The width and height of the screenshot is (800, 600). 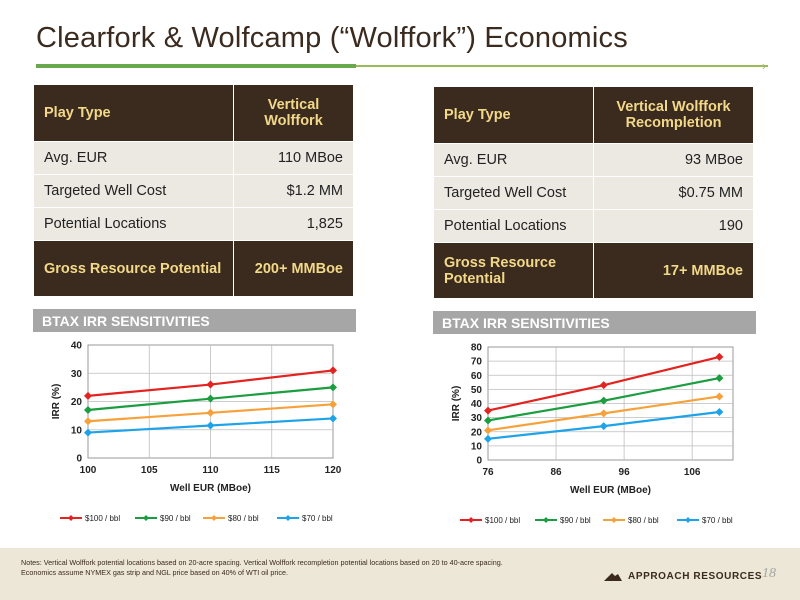 I want to click on row-value: $0.75 MM, so click(x=673, y=193).